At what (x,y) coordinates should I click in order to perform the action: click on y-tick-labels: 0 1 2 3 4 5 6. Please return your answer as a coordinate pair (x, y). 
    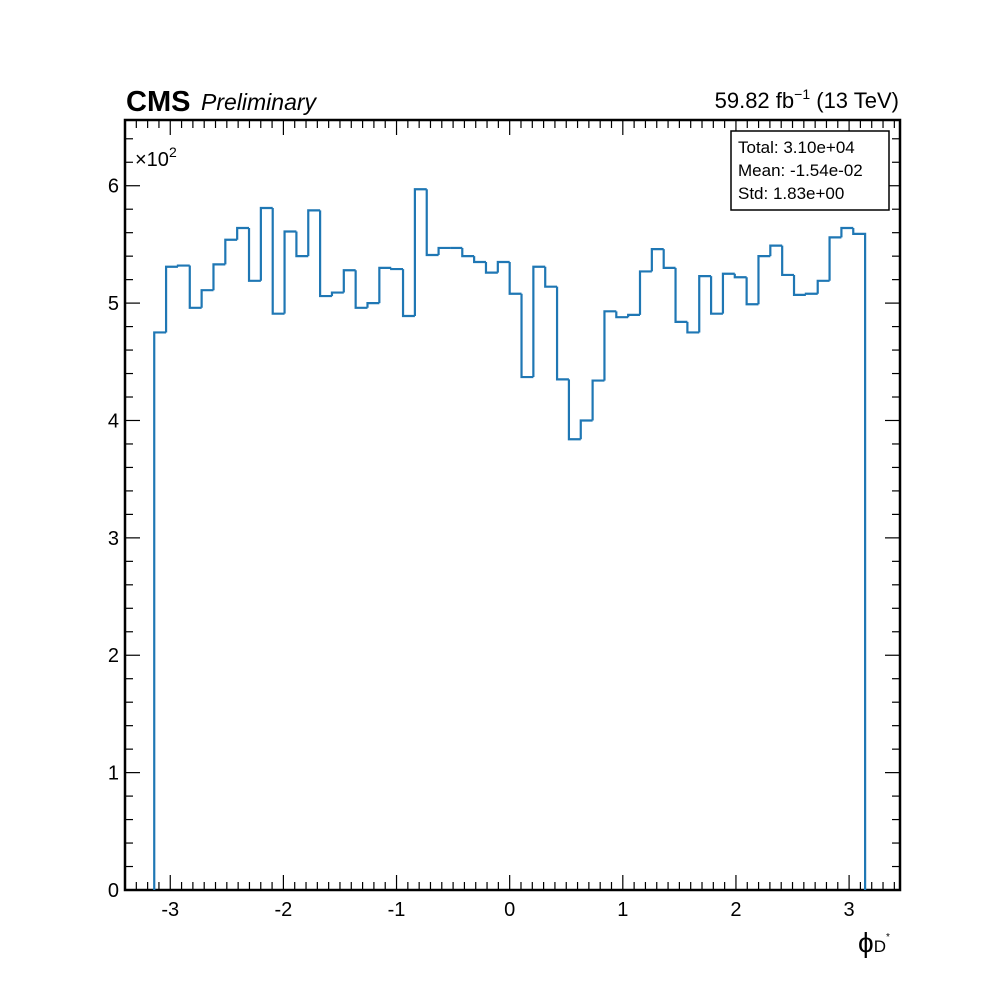
    Looking at the image, I should click on (113, 539).